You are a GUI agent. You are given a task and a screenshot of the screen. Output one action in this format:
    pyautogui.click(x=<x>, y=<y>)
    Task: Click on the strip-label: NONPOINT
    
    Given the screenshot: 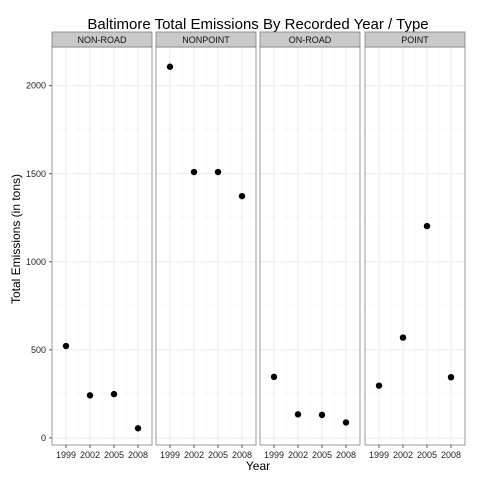 What is the action you would take?
    pyautogui.click(x=206, y=40)
    